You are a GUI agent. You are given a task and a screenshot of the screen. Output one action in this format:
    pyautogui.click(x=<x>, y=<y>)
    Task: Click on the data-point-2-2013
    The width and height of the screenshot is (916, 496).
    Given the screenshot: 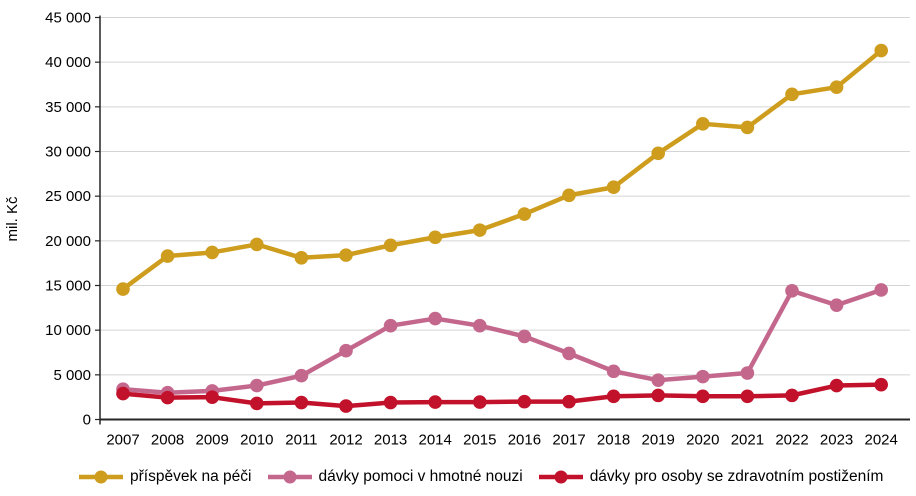 What is the action you would take?
    pyautogui.click(x=390, y=402)
    